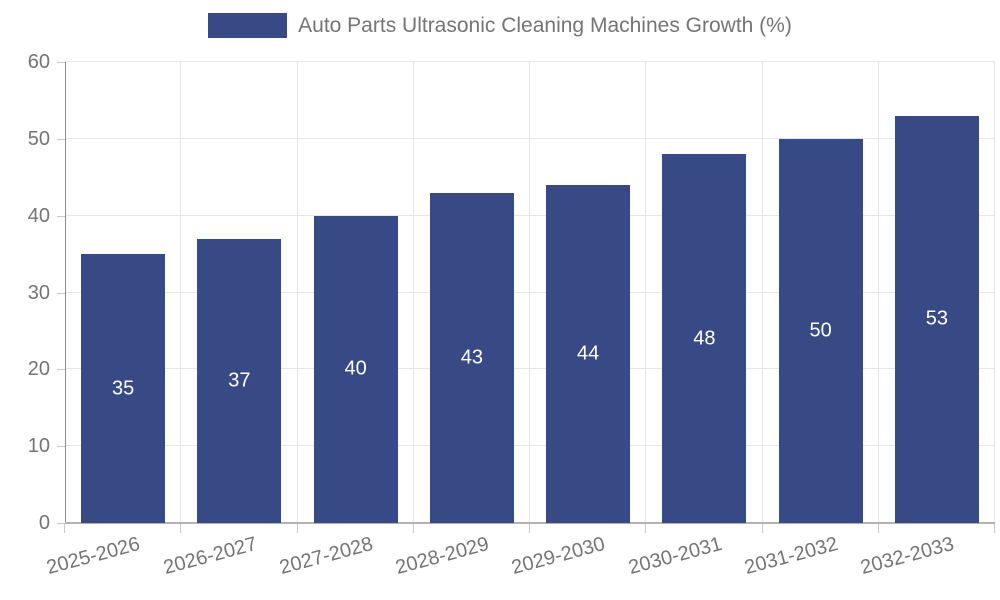 Image resolution: width=1000 pixels, height=600 pixels. I want to click on bar-value-label: 50, so click(820, 330).